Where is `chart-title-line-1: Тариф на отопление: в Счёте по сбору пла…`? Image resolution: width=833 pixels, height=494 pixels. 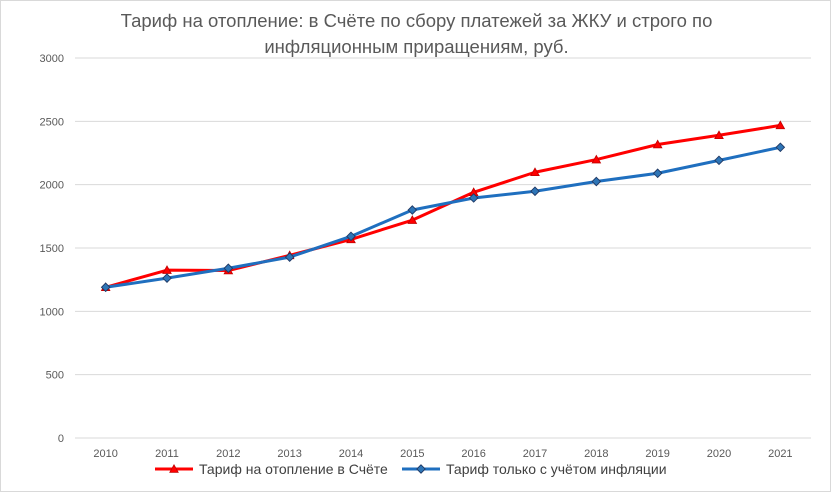 chart-title-line-1: Тариф на отопление: в Счёте по сбору пла… is located at coordinates (416, 20).